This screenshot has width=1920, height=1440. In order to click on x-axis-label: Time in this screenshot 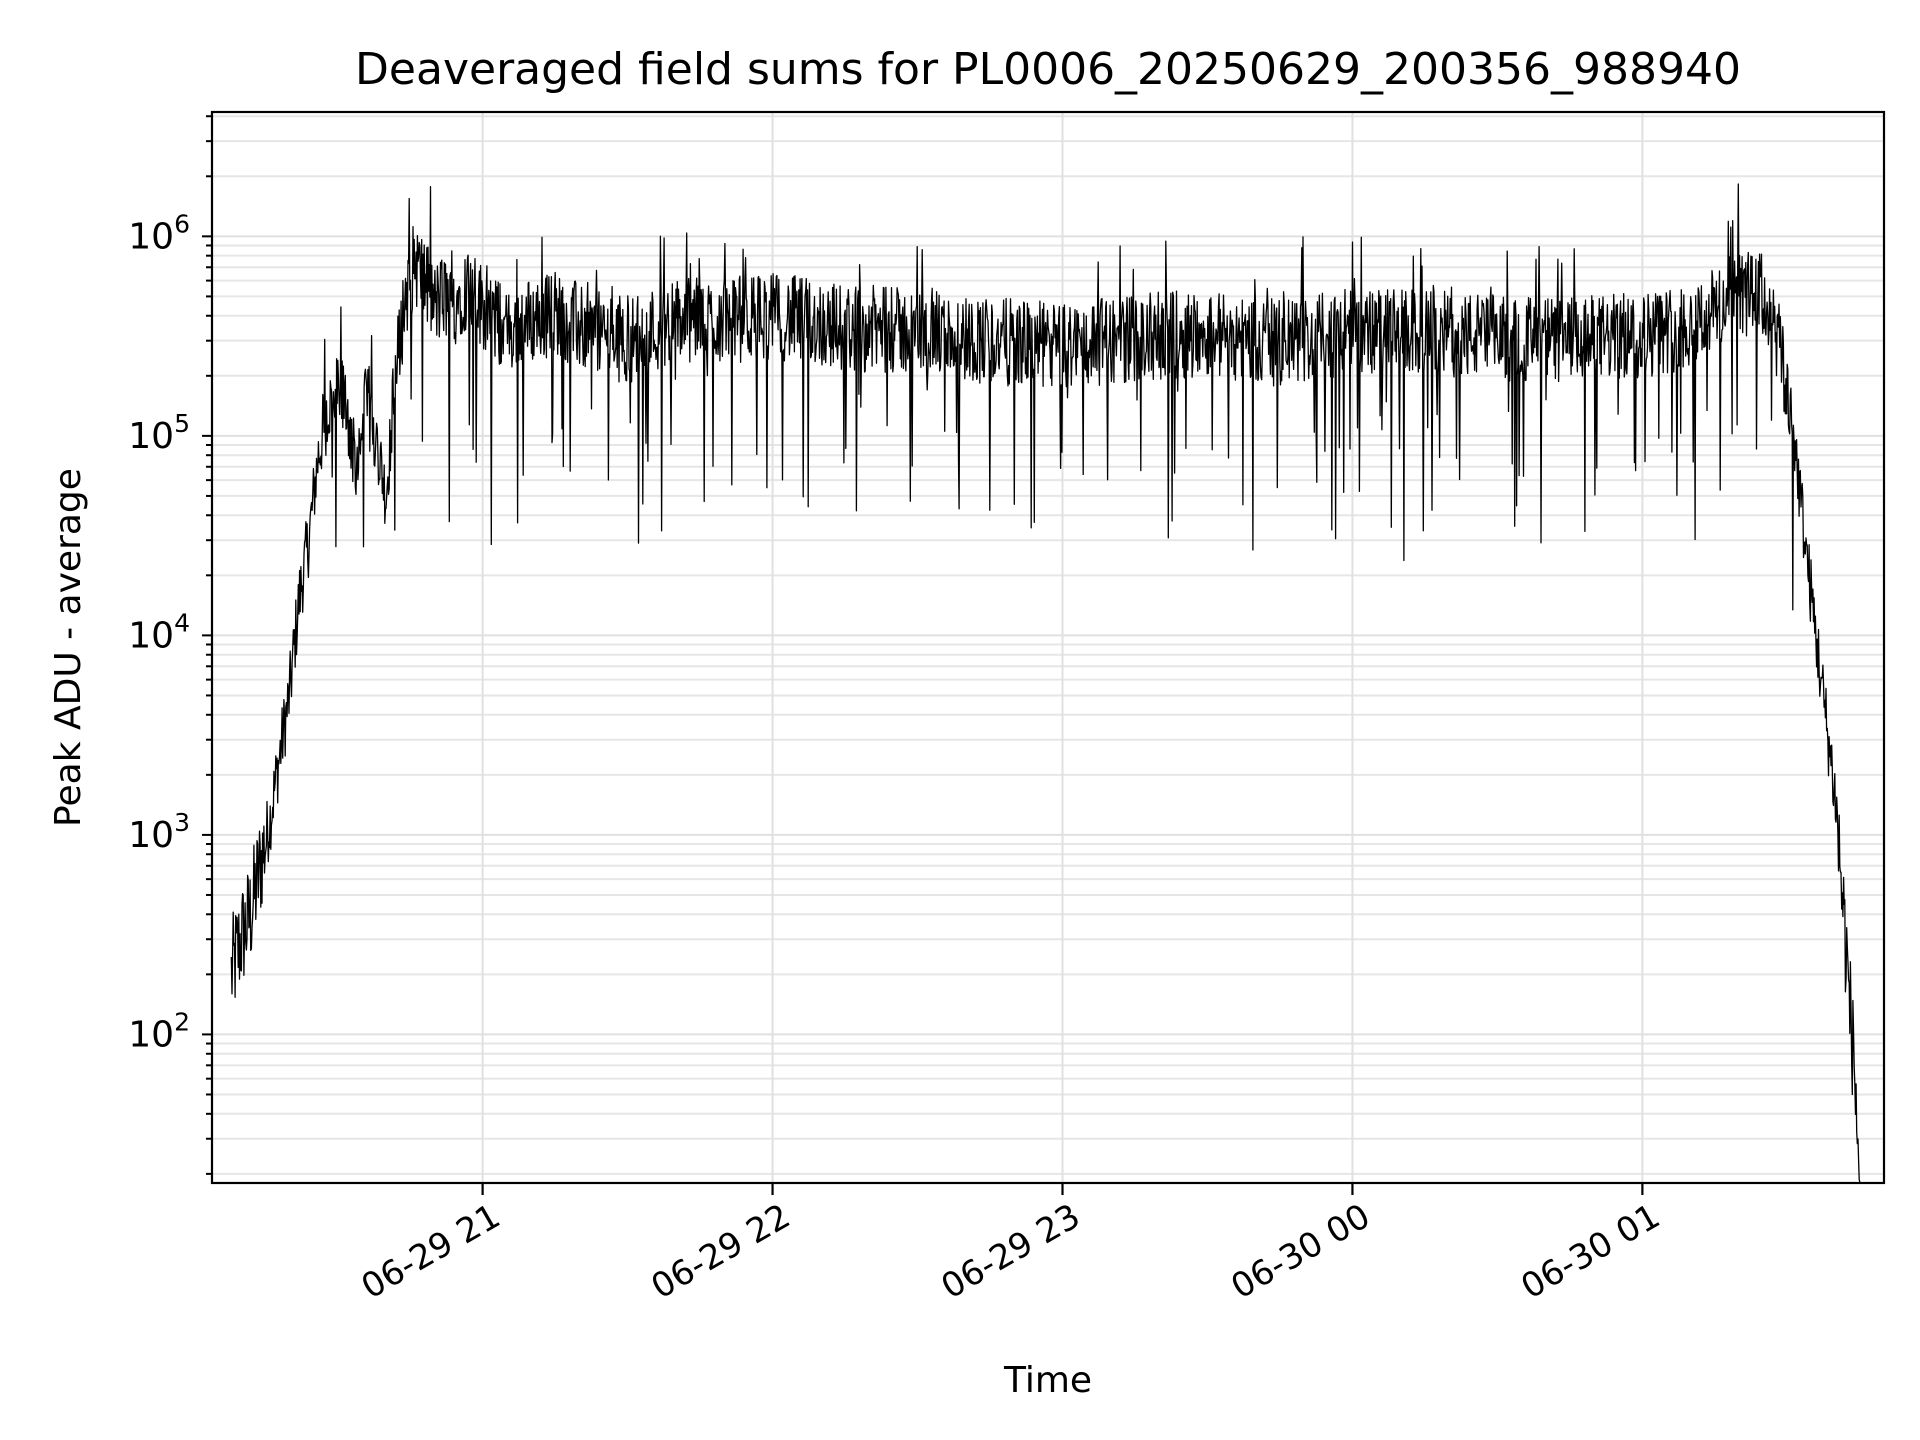, I will do `click(1047, 1380)`.